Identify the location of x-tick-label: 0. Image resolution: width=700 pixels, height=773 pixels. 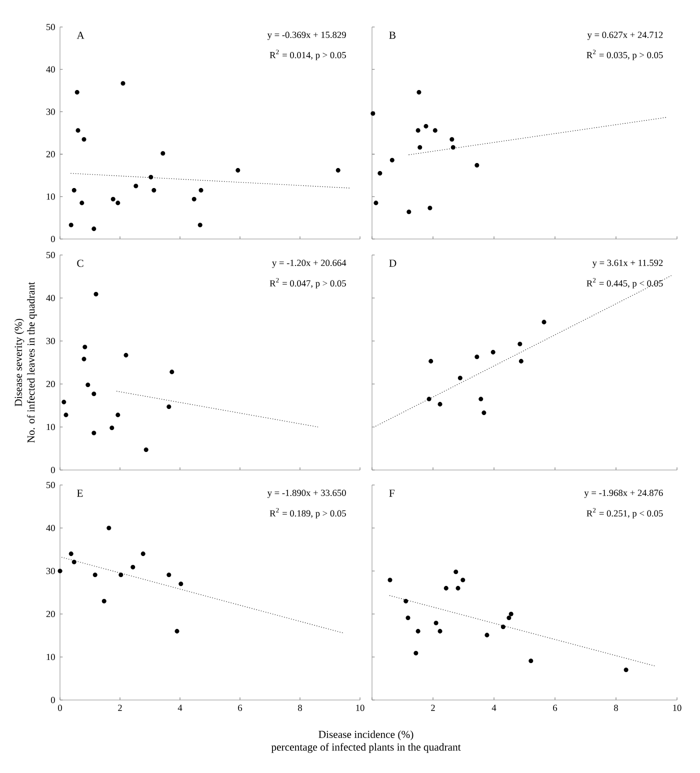
(60, 707).